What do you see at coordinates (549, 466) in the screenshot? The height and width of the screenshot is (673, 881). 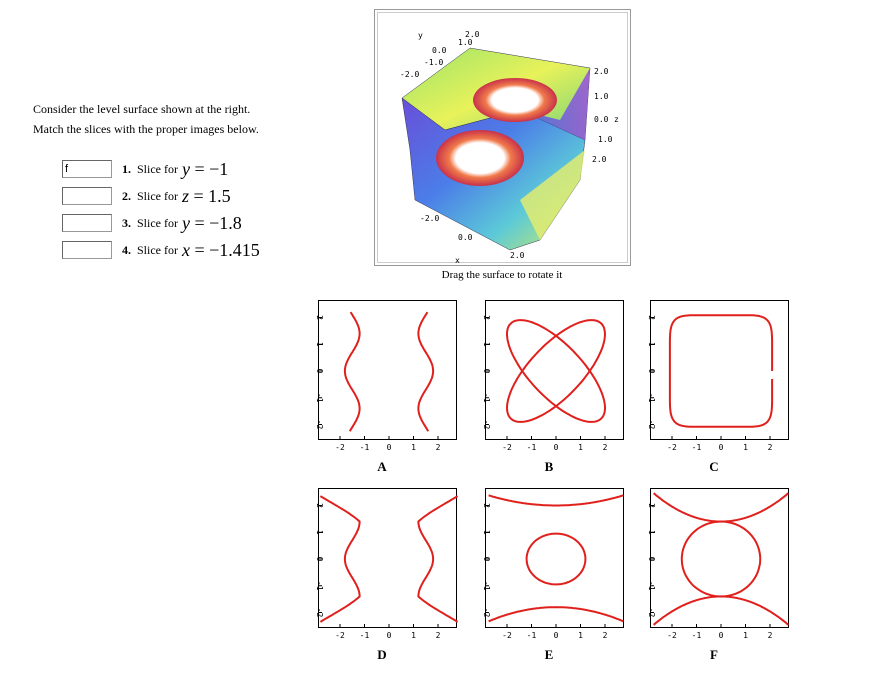 I see `panel-label: B` at bounding box center [549, 466].